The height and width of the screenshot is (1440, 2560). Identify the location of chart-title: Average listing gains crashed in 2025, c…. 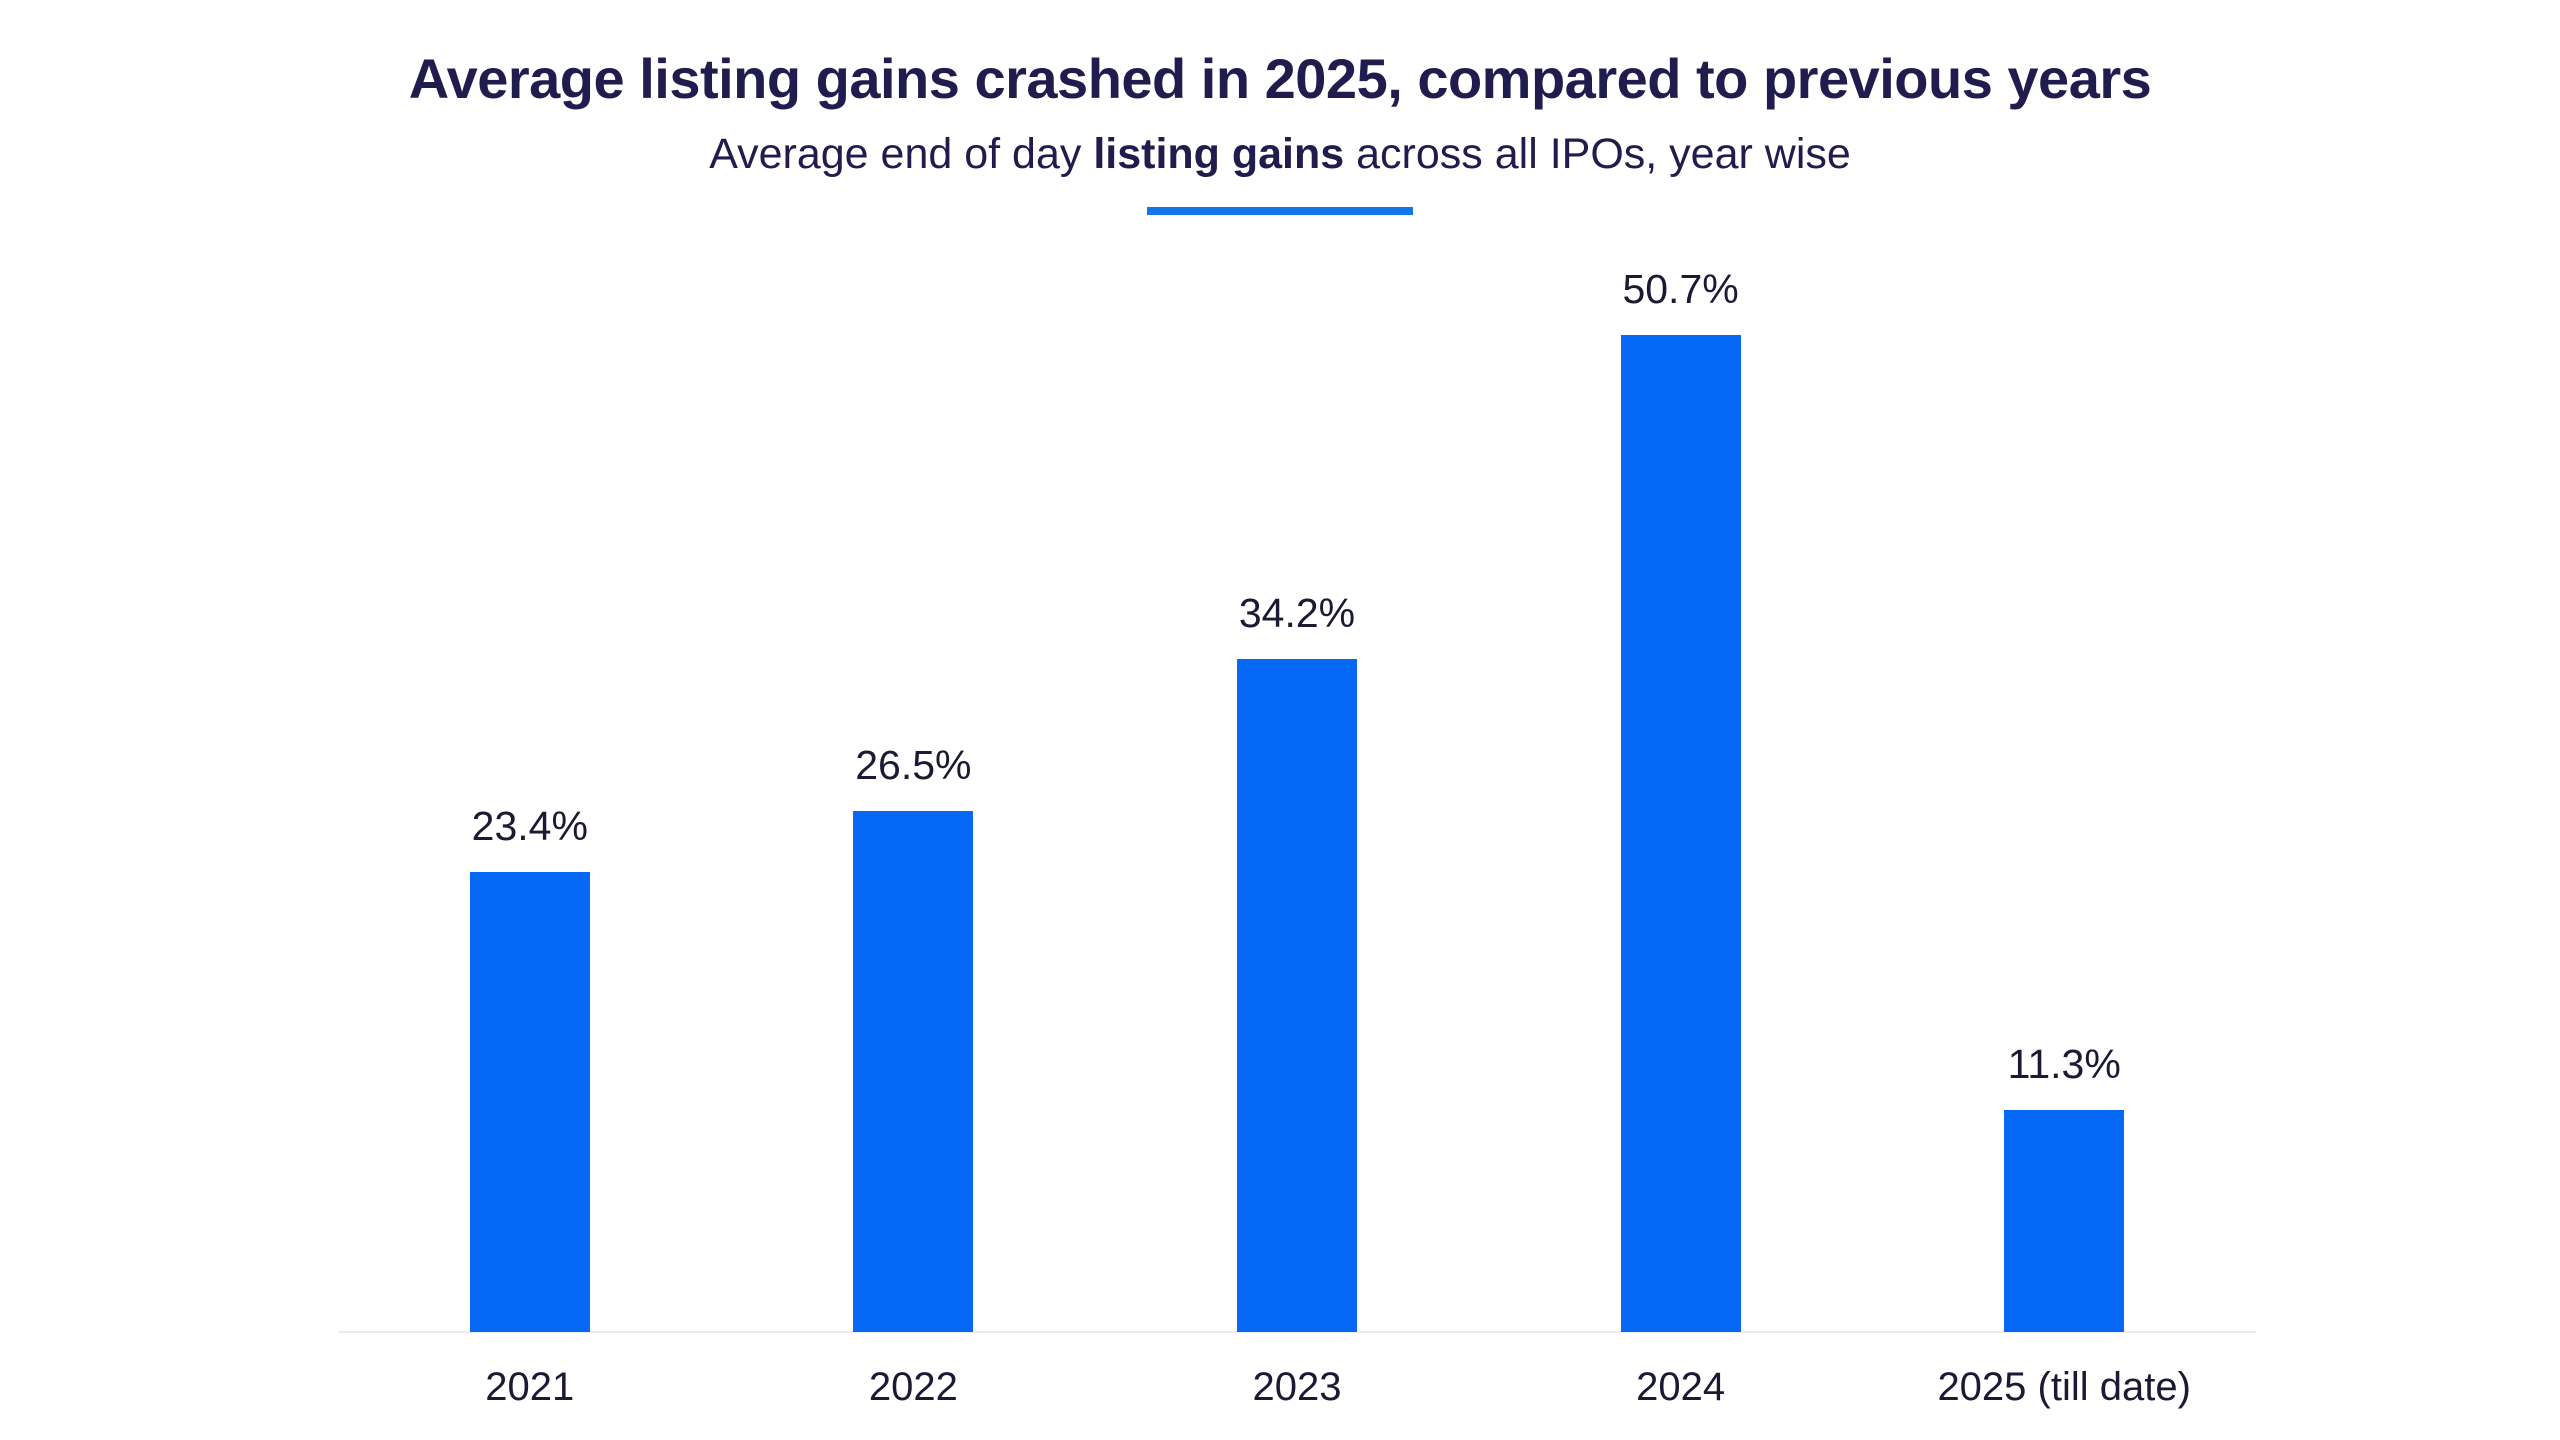
(1280, 78).